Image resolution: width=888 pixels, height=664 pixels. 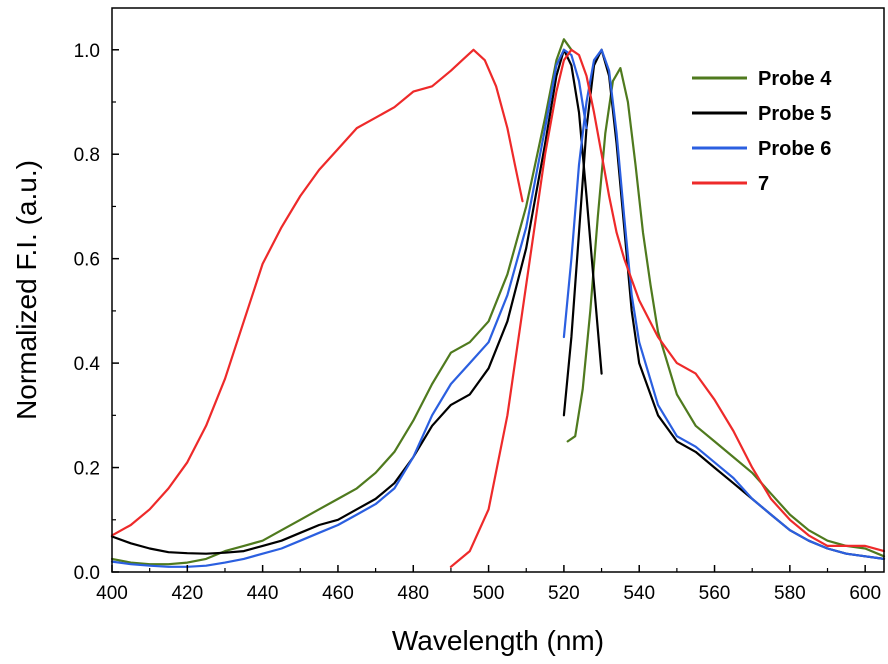 I want to click on legend-label: 7, so click(x=763, y=184).